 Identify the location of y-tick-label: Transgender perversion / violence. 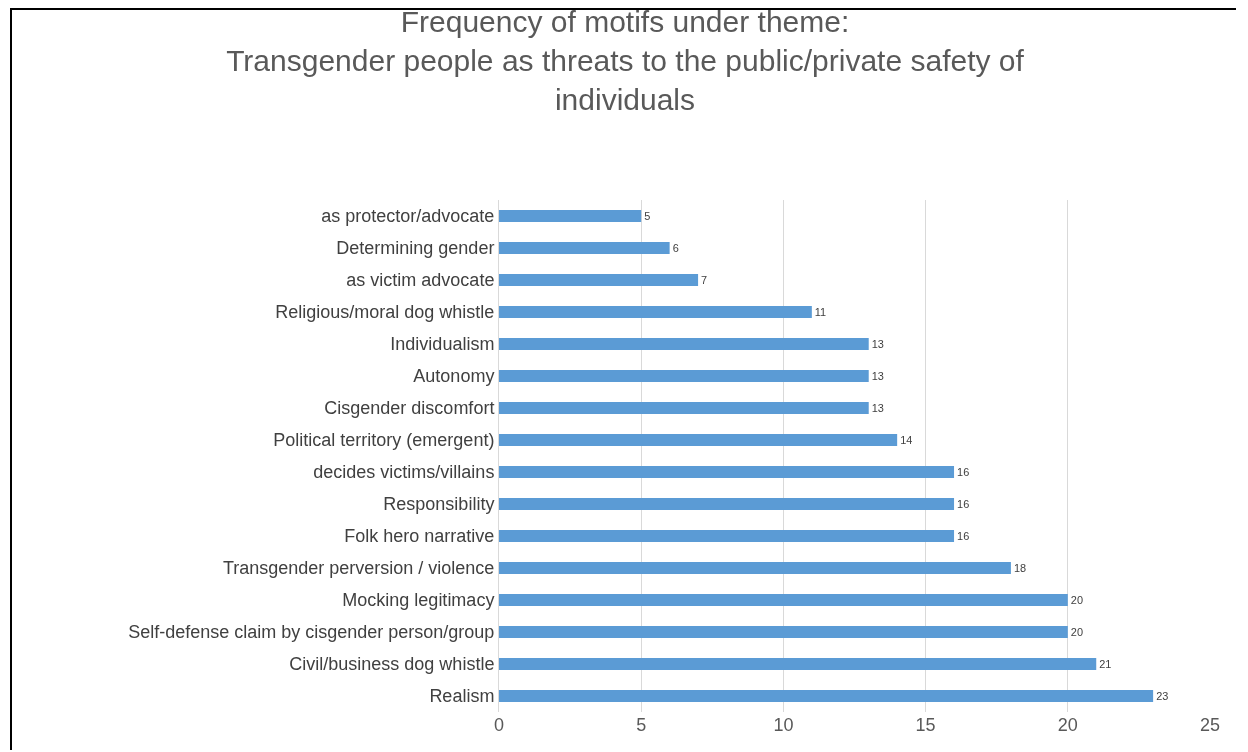
(358, 568).